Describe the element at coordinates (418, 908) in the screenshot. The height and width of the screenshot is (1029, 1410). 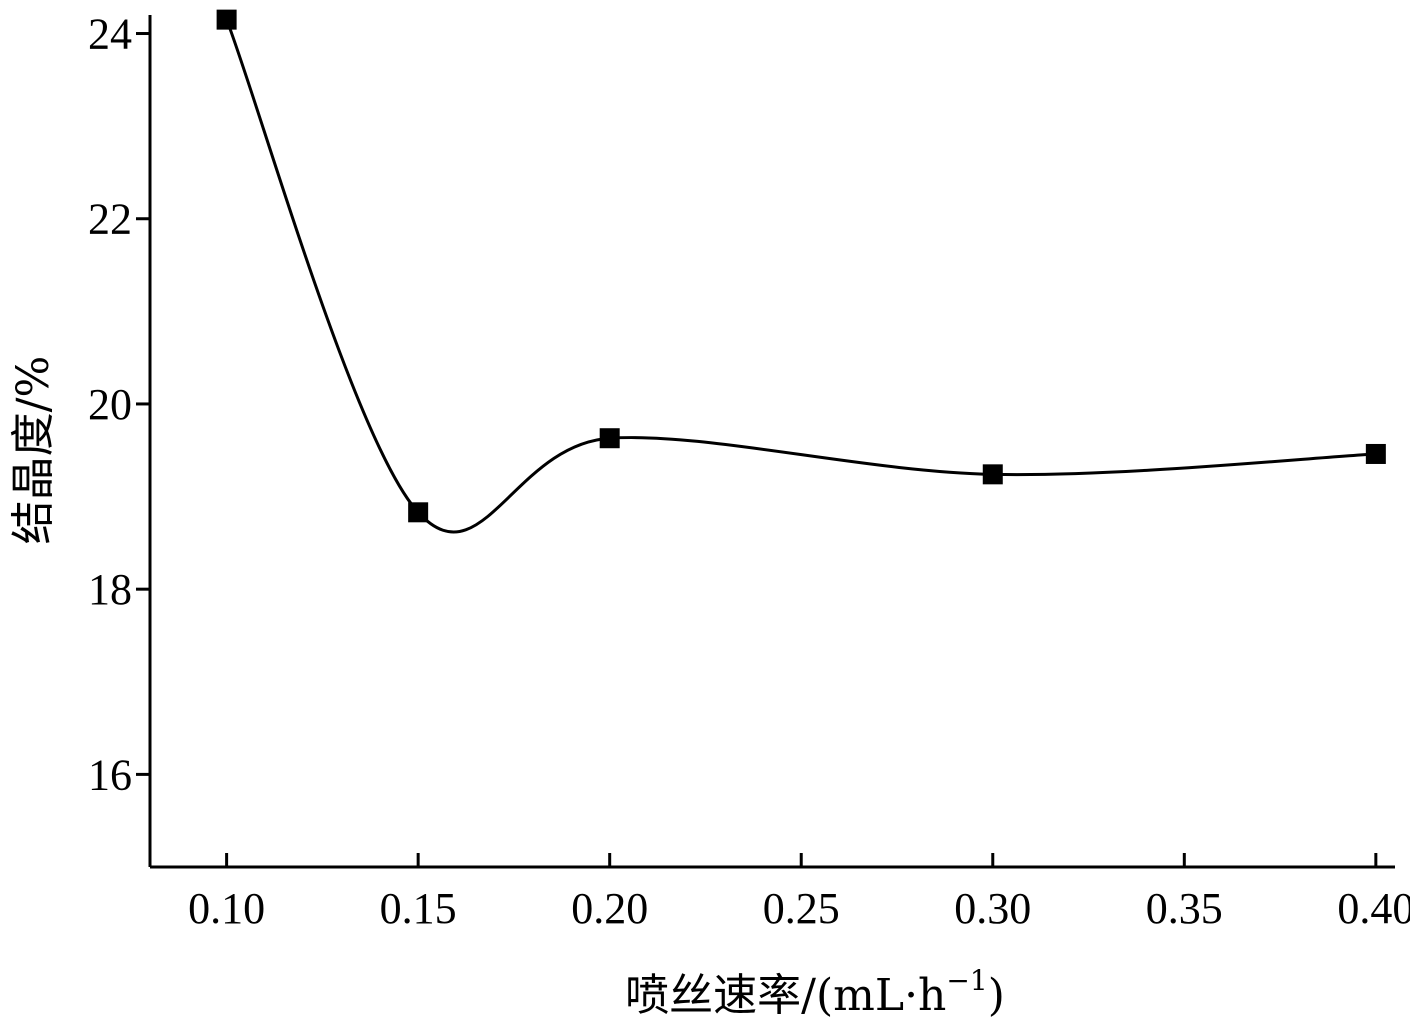
I see `x-tick-label: 0.15` at that location.